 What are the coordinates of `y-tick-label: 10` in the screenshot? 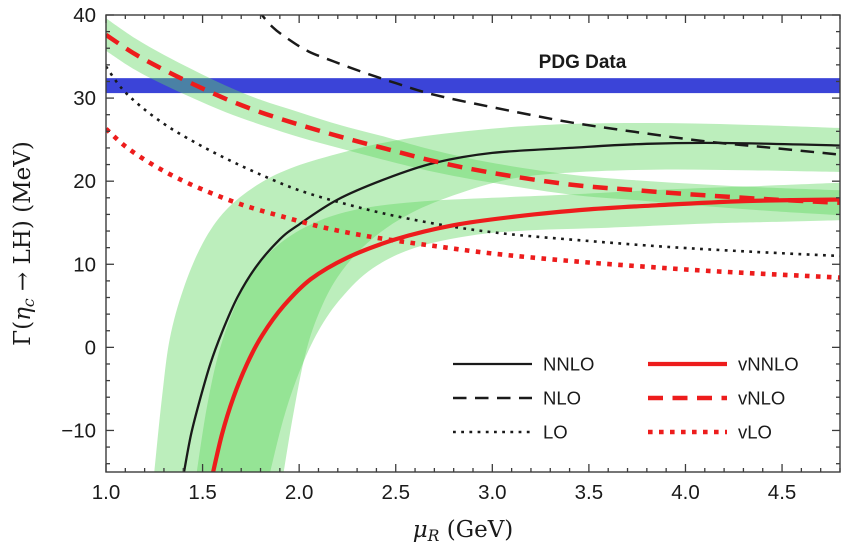 It's located at (84, 264).